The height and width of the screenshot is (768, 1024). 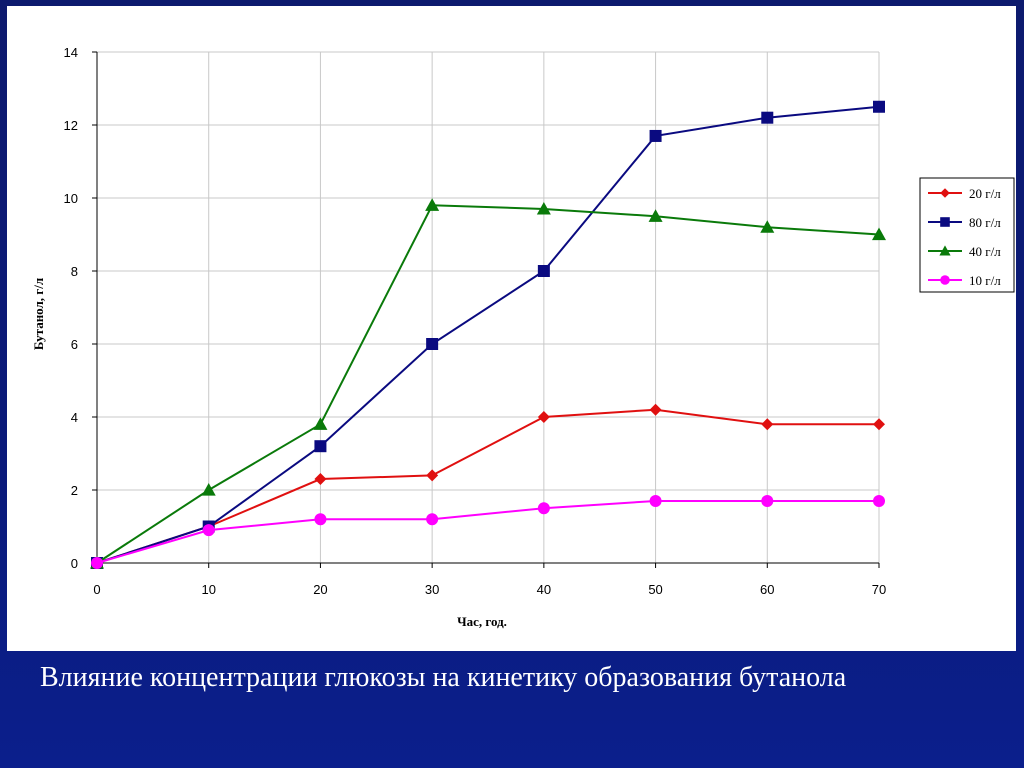 I want to click on x-tick-label: 70, so click(x=879, y=589).